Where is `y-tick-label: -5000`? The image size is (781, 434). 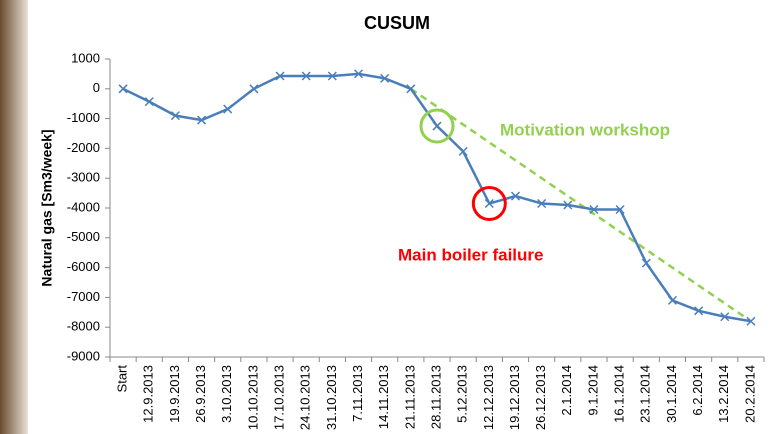 y-tick-label: -5000 is located at coordinates (83, 236).